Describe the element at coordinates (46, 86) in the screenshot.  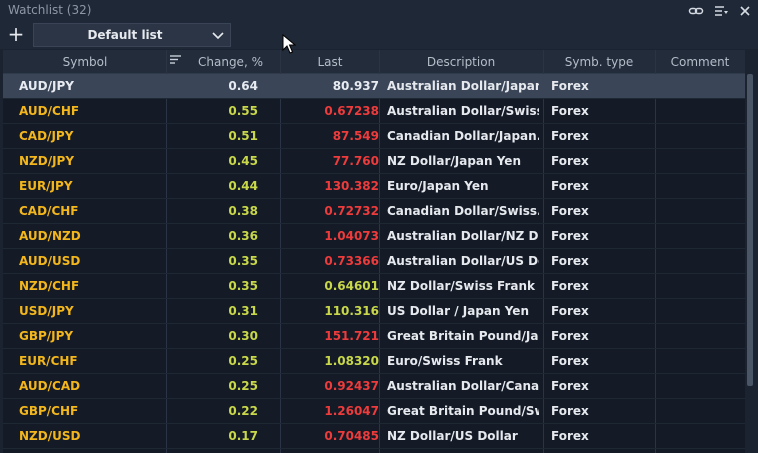
I see `cell-symbol: AUD/JPY` at that location.